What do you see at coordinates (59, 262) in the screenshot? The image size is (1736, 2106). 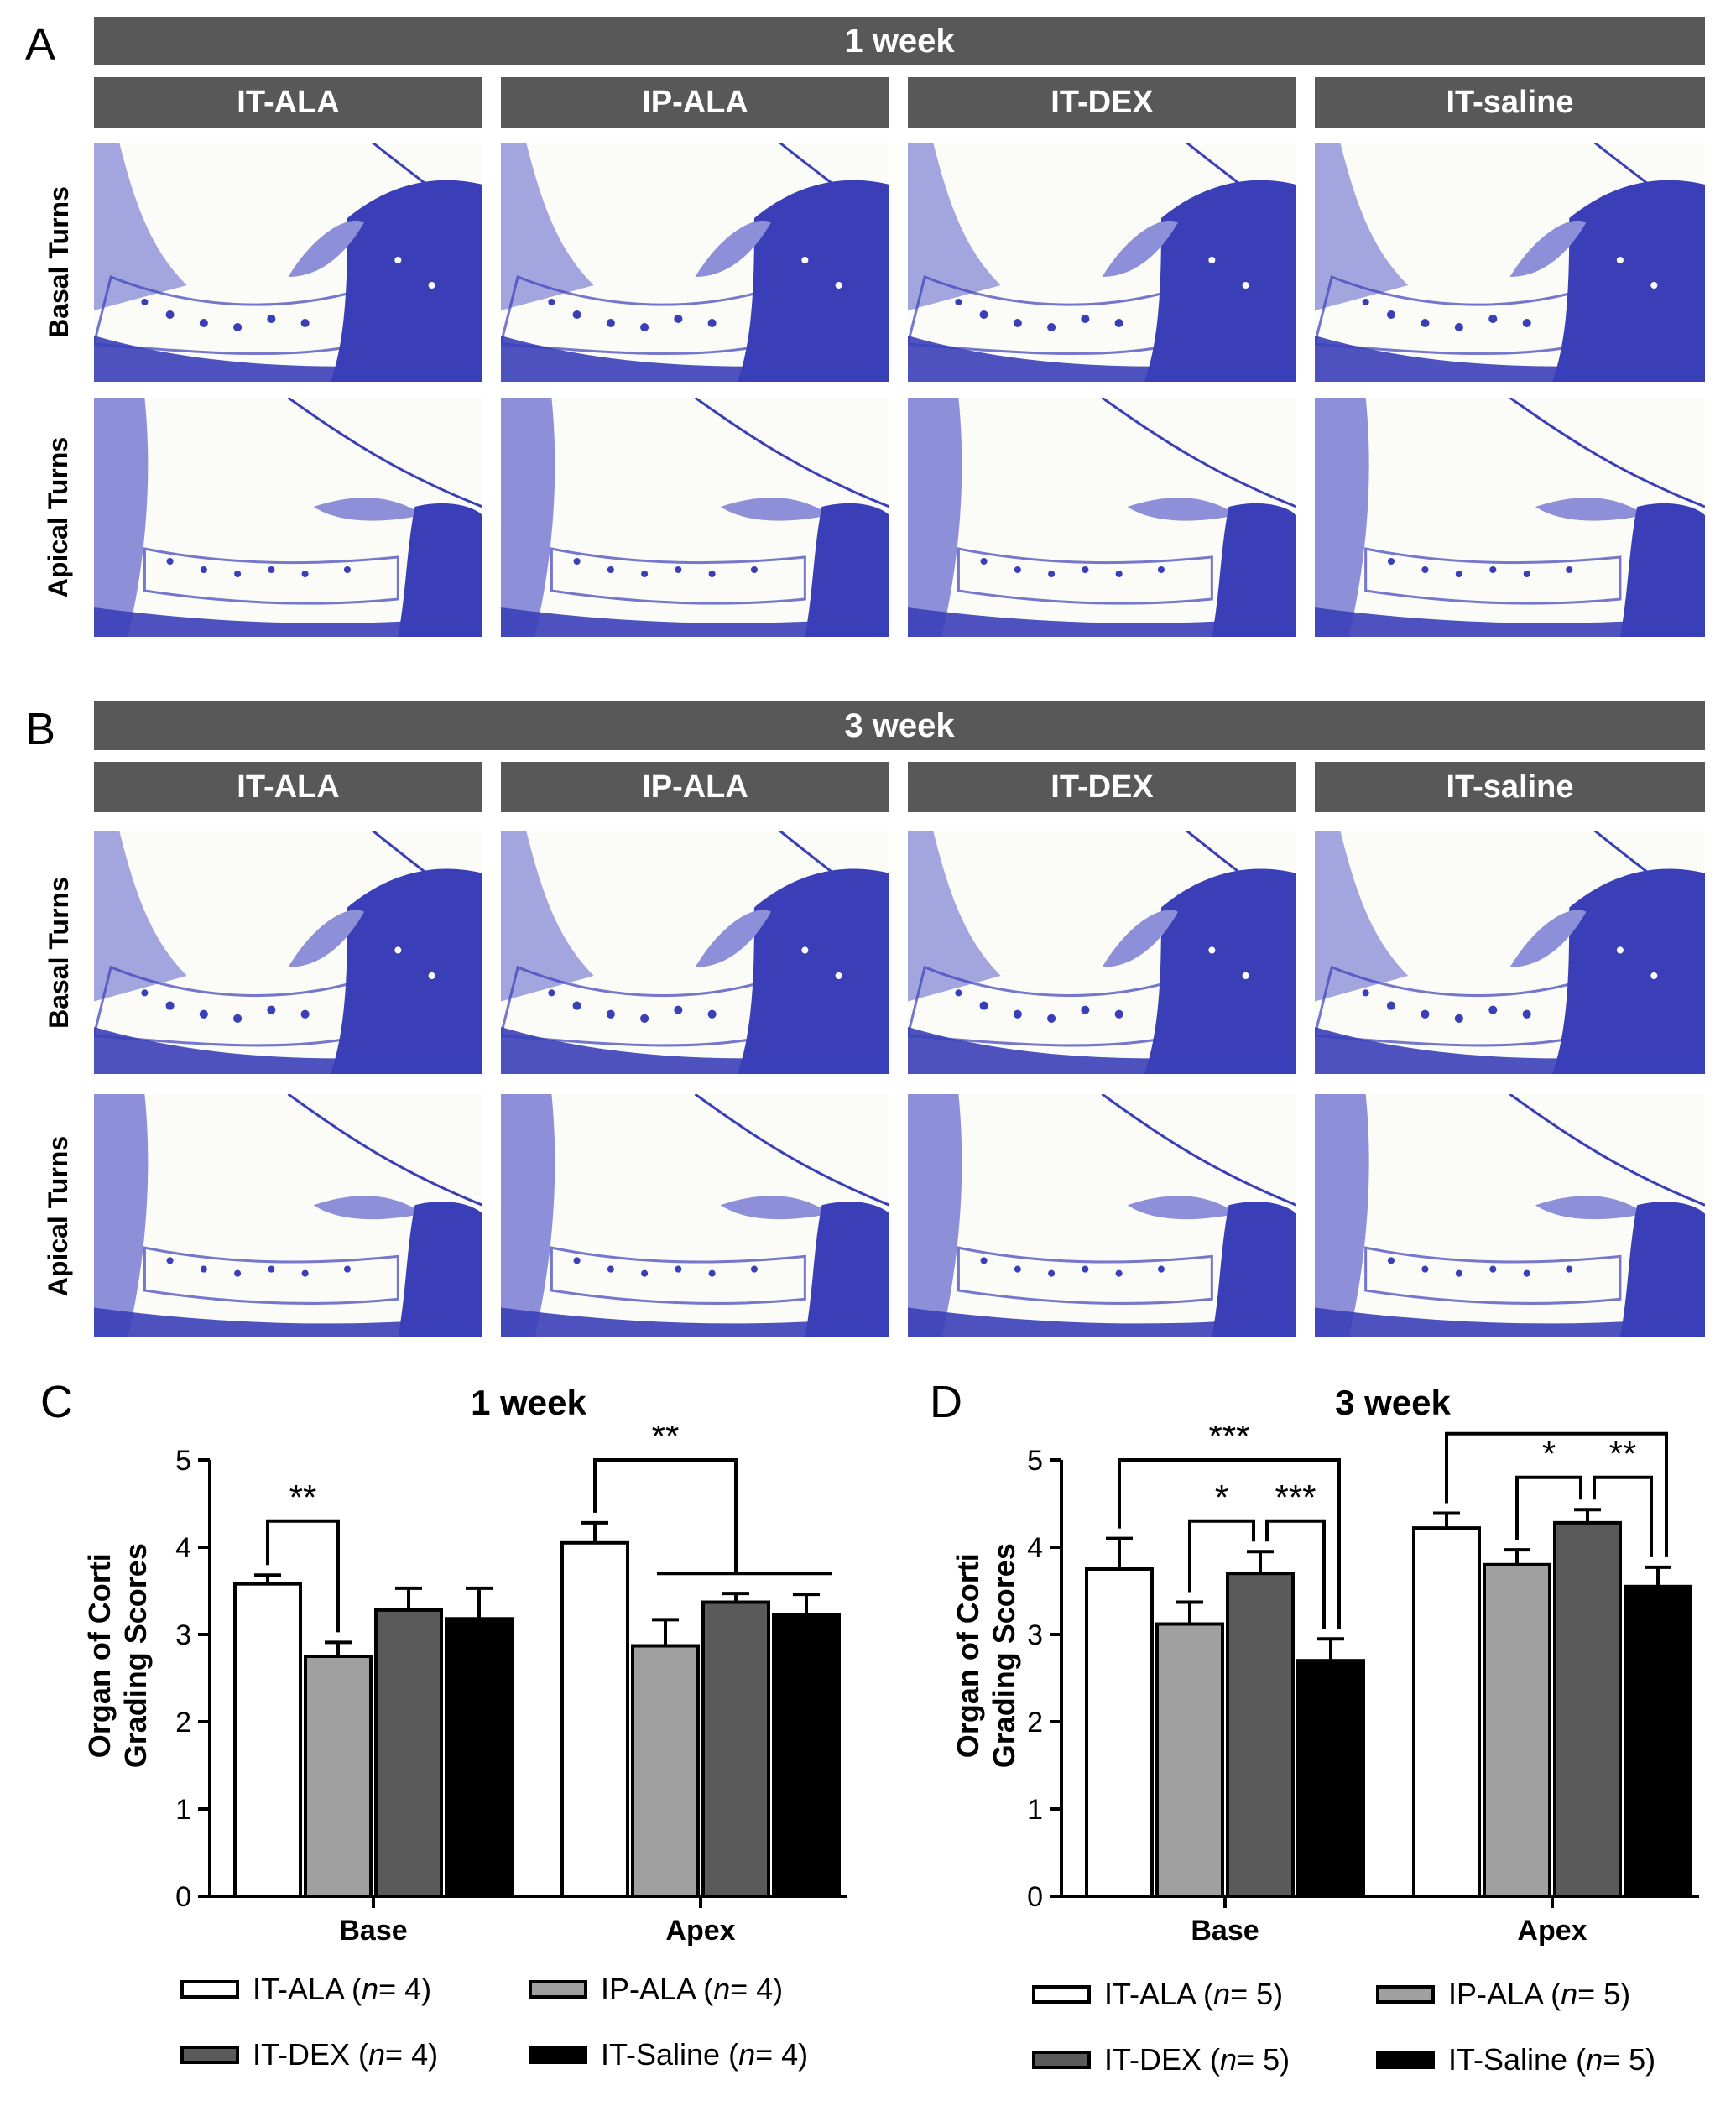 I see `panel-a-row-basal-text: Basal Turns` at bounding box center [59, 262].